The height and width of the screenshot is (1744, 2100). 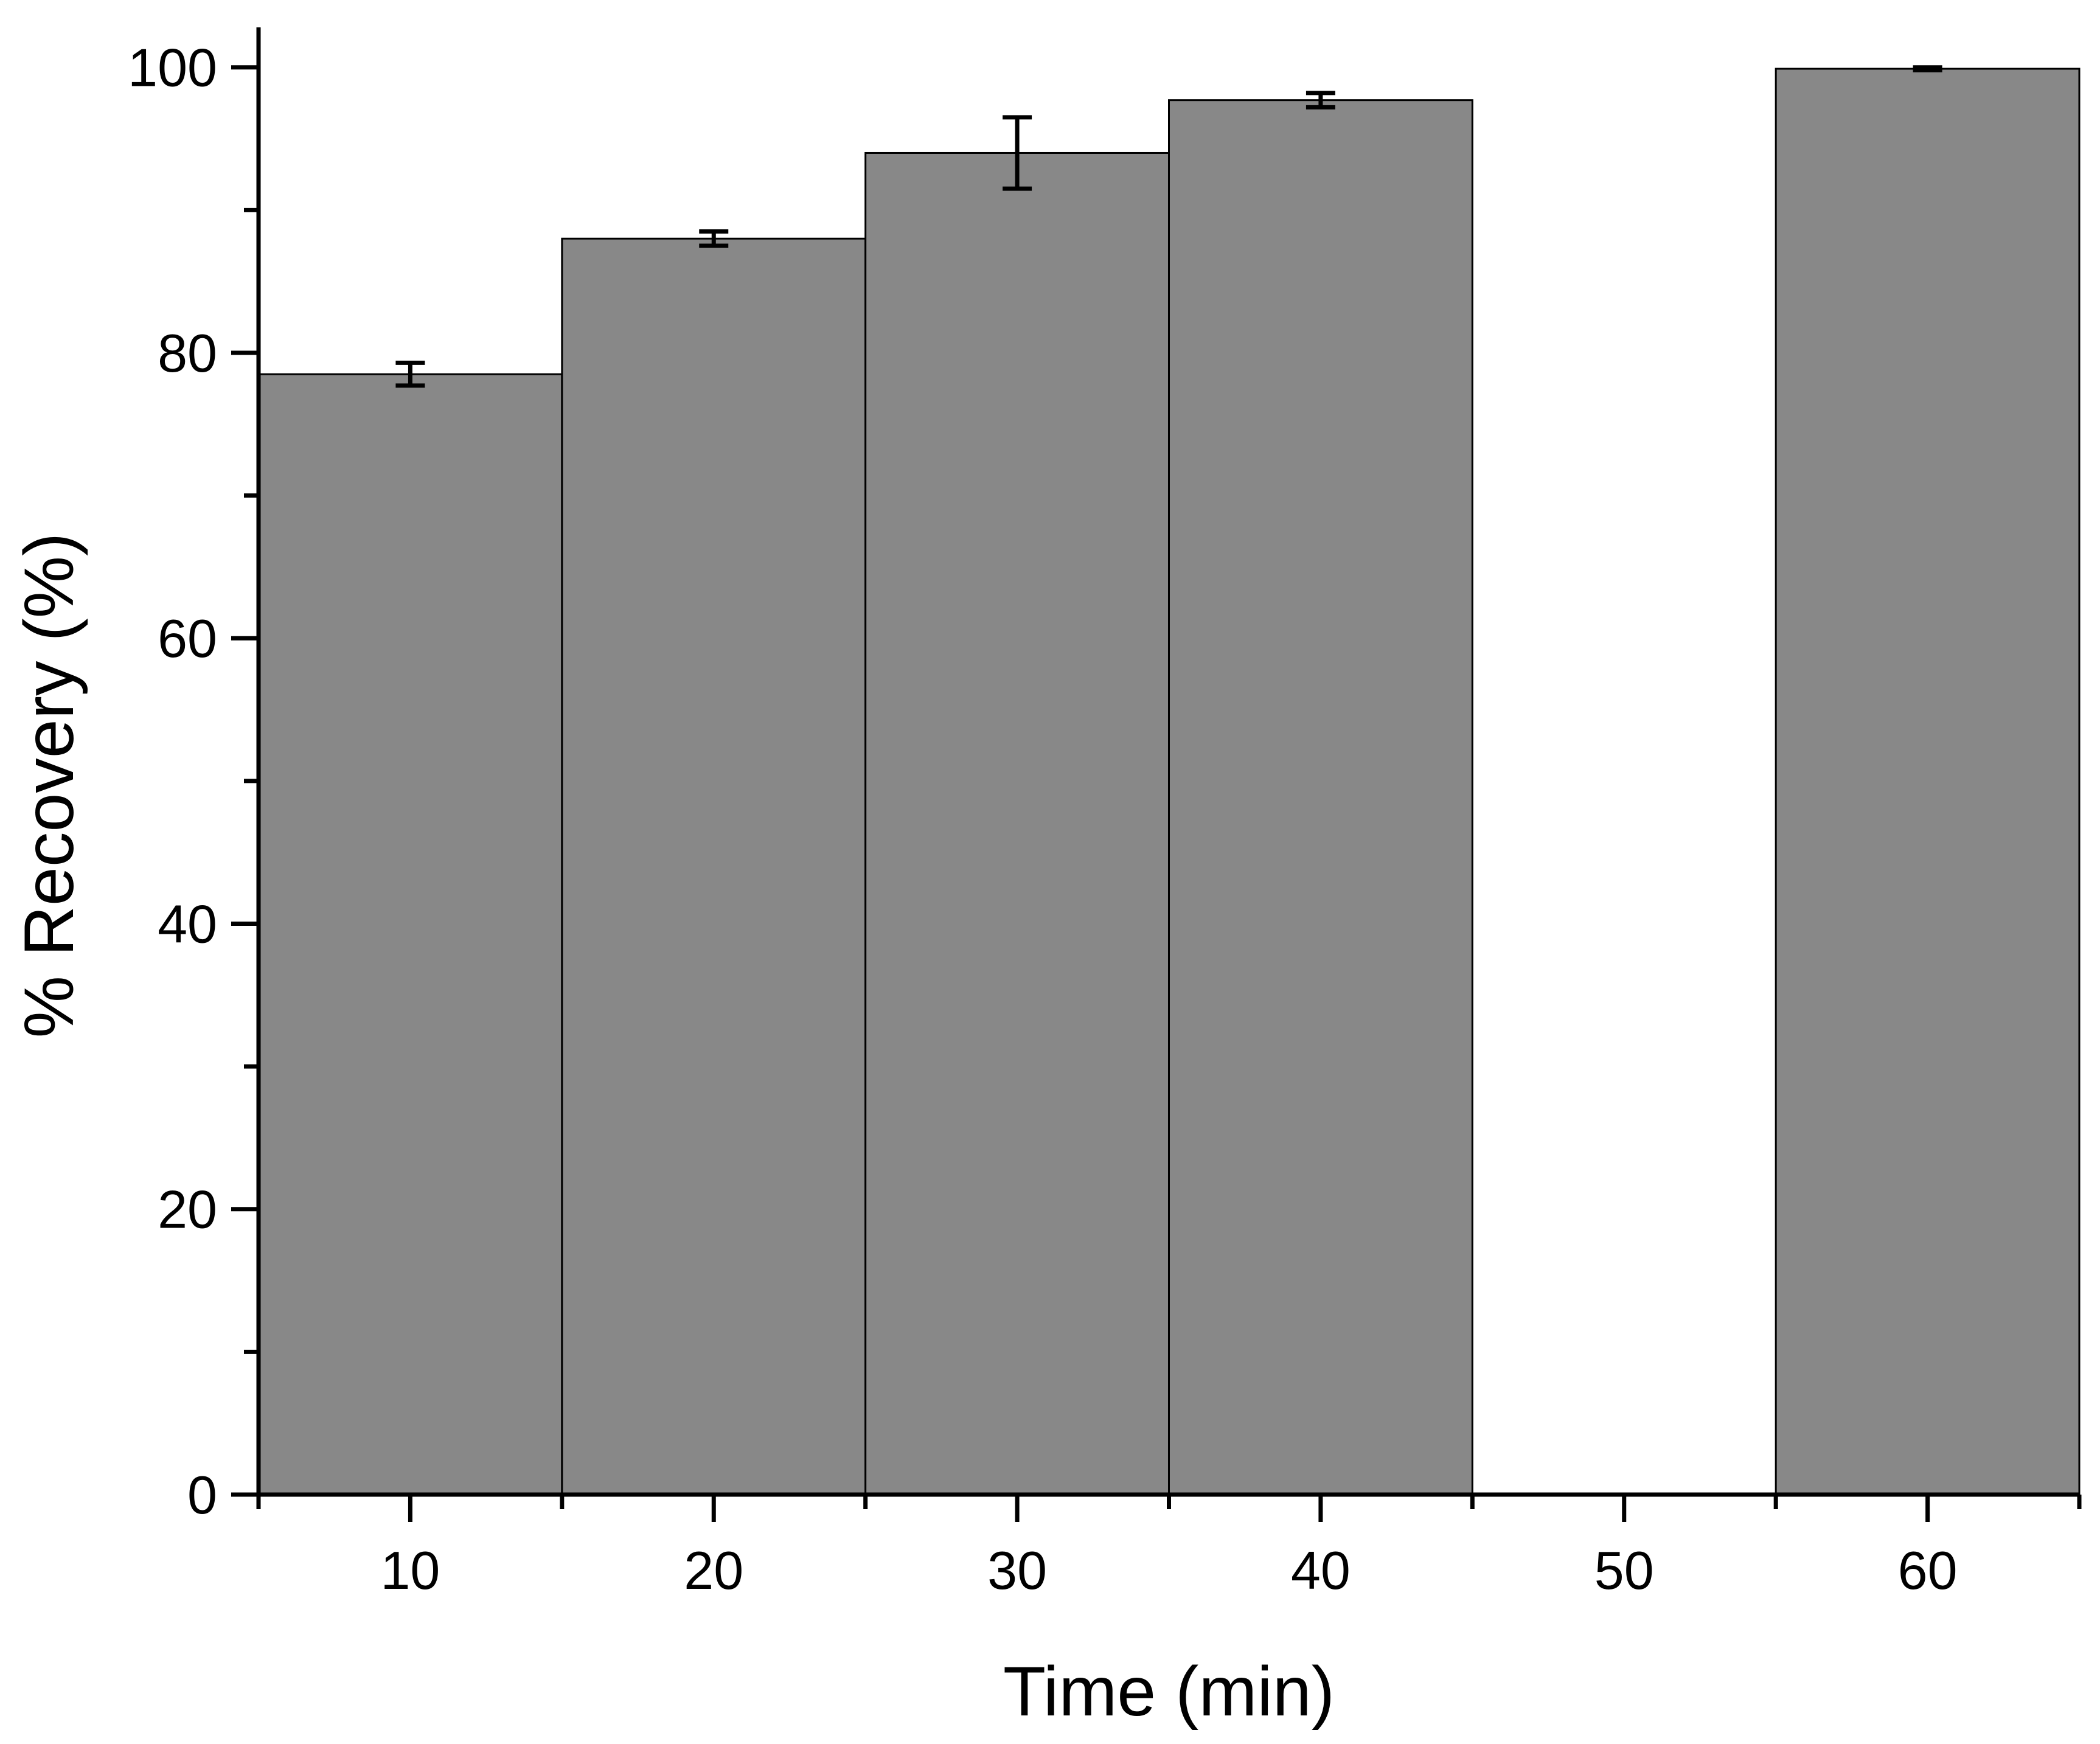 I want to click on y-tick-label-60: 60, so click(x=187, y=638).